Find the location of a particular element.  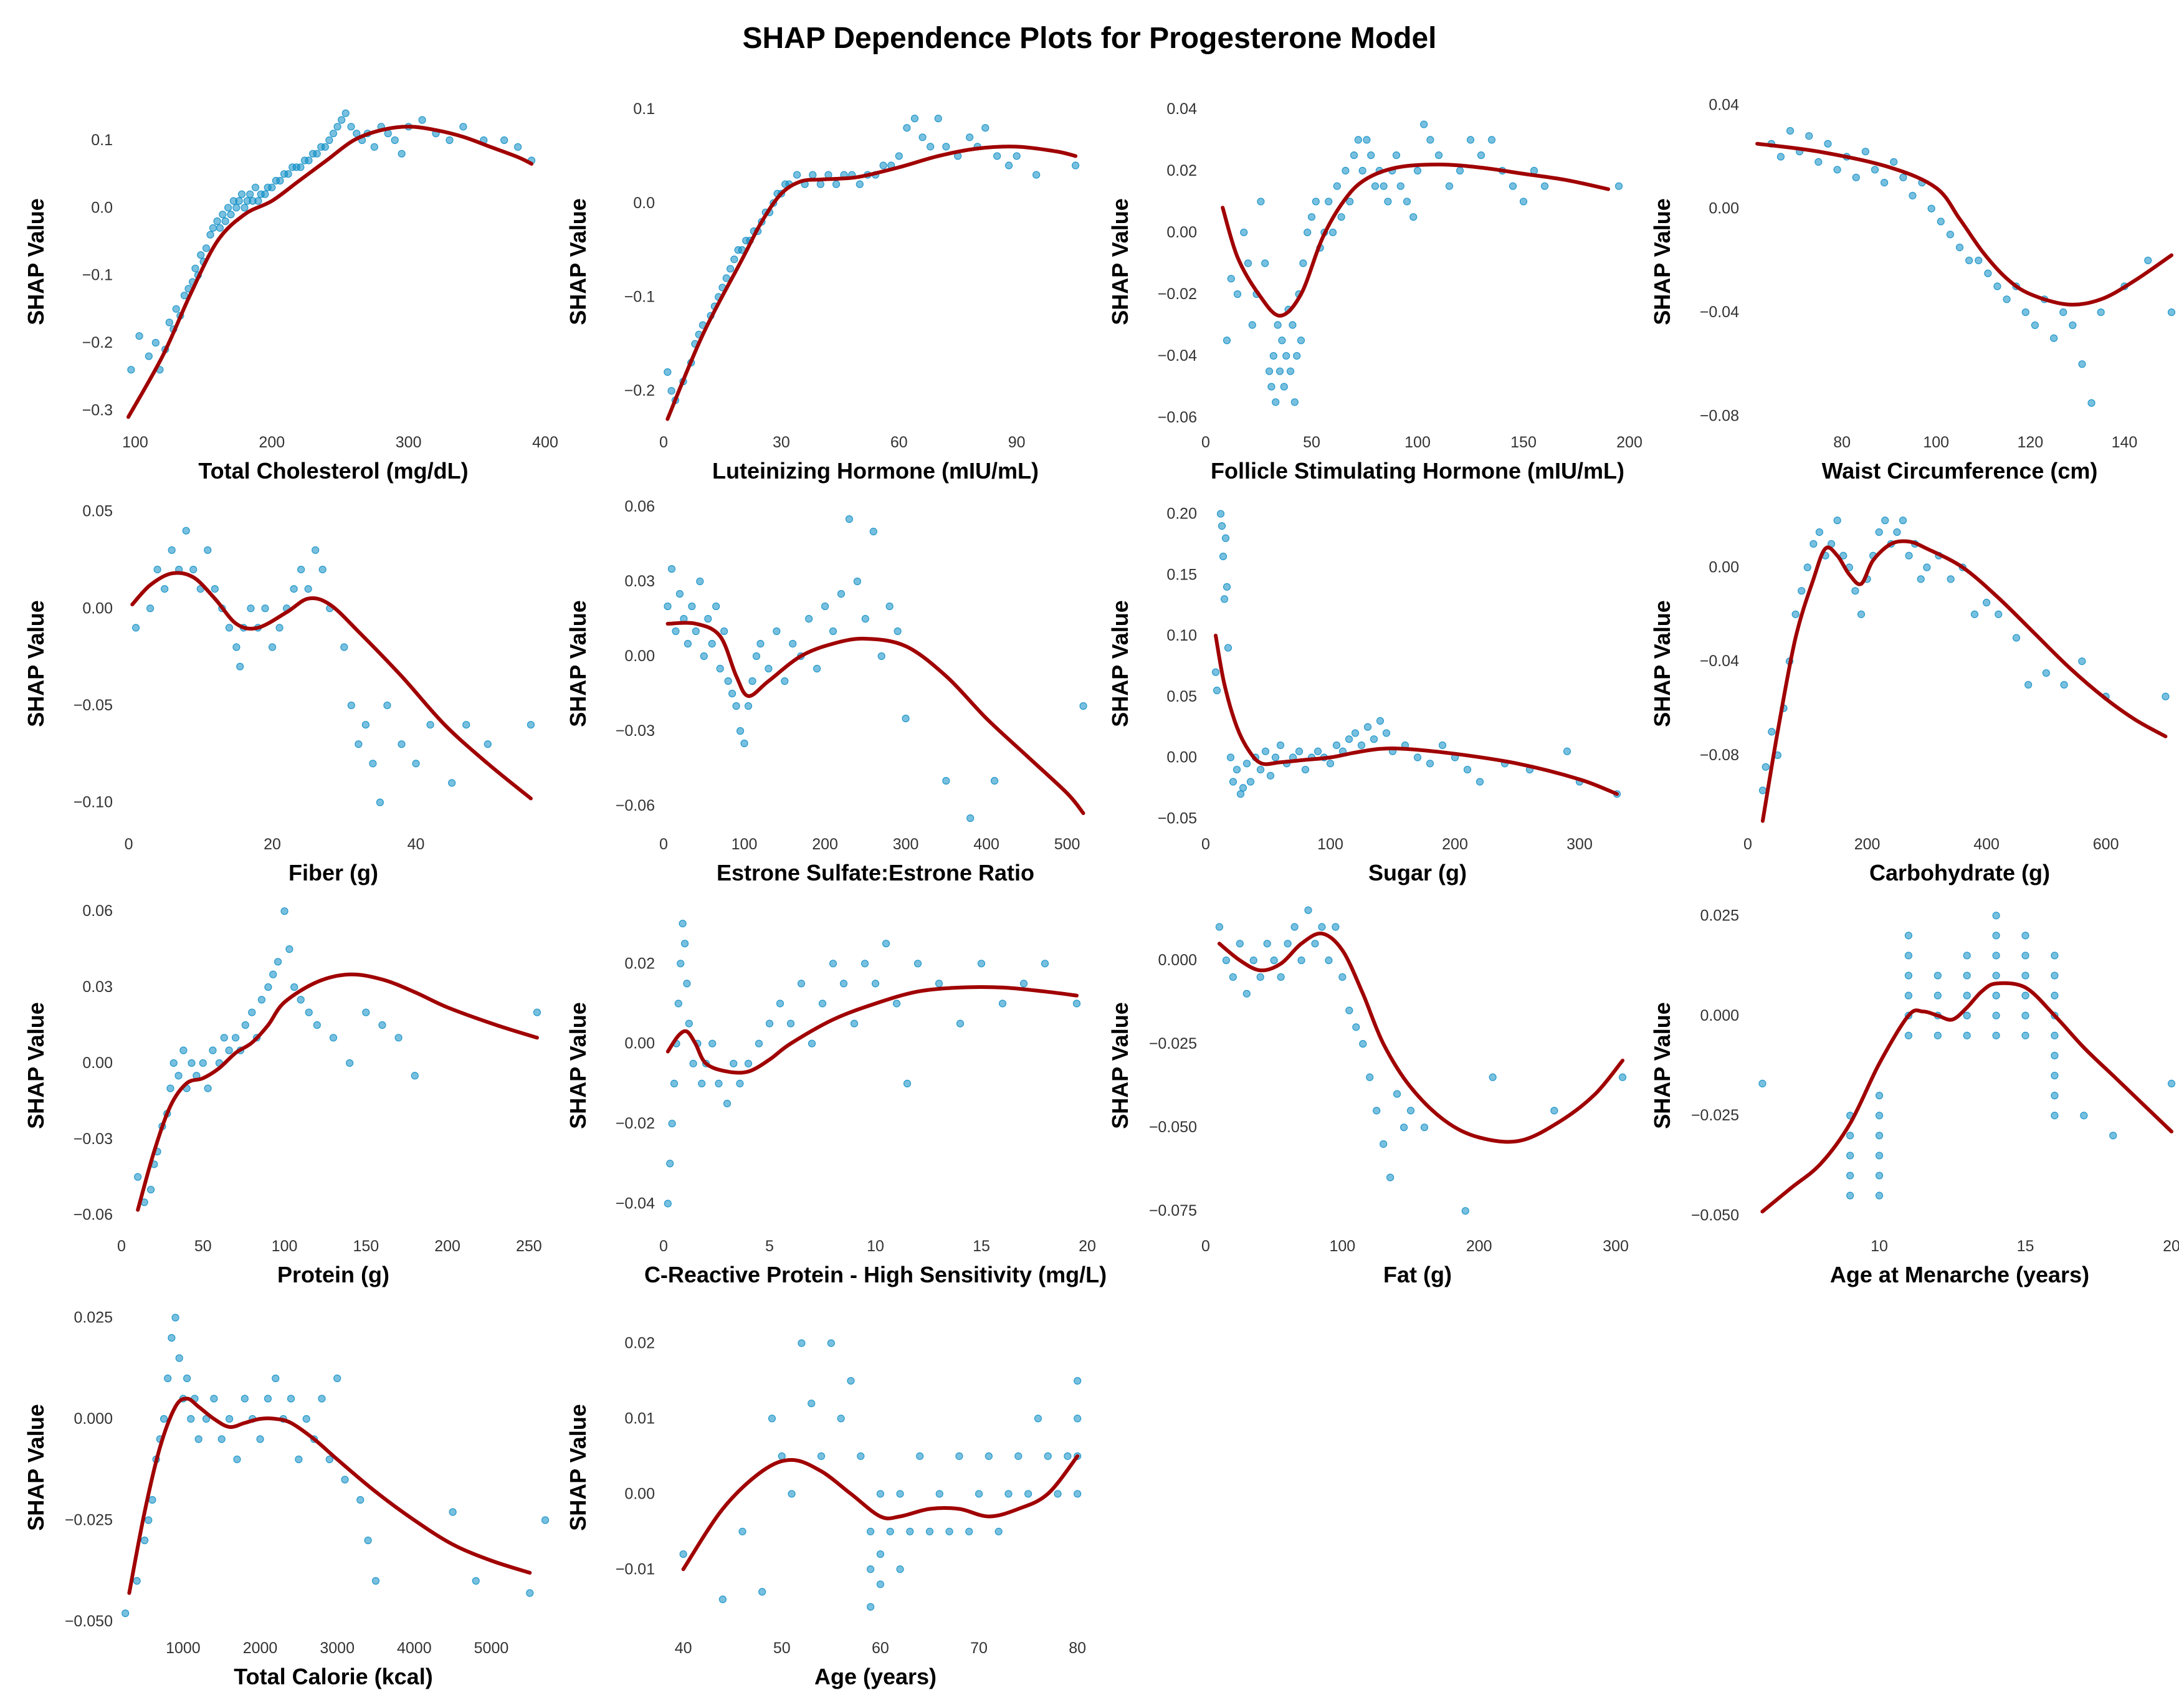

y-tick-label: 0.00 is located at coordinates (1182, 758).